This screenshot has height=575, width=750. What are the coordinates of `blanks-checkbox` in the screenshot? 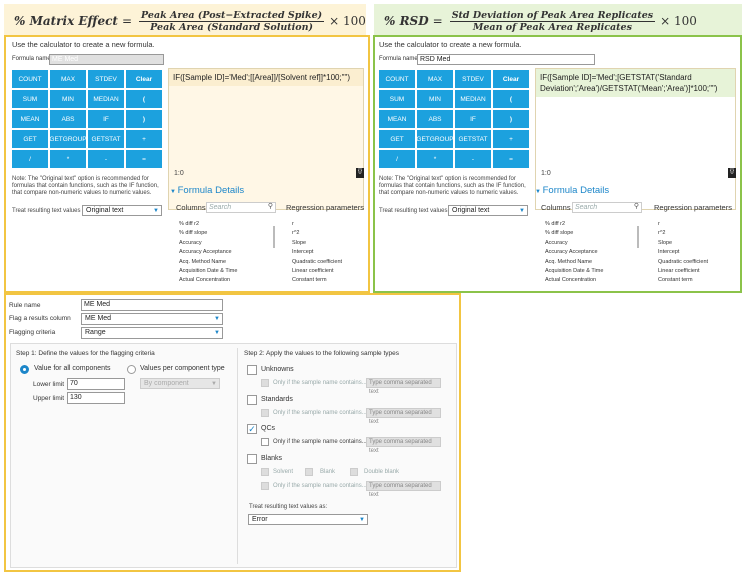 It's located at (252, 459).